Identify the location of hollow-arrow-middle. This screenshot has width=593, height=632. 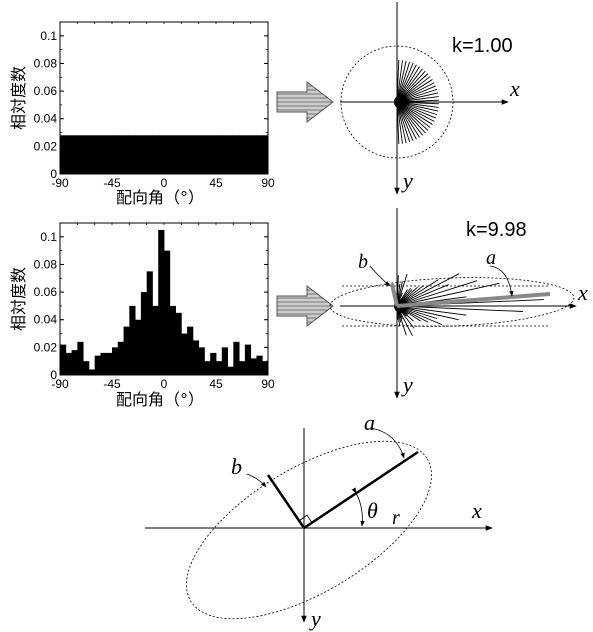
(305, 306).